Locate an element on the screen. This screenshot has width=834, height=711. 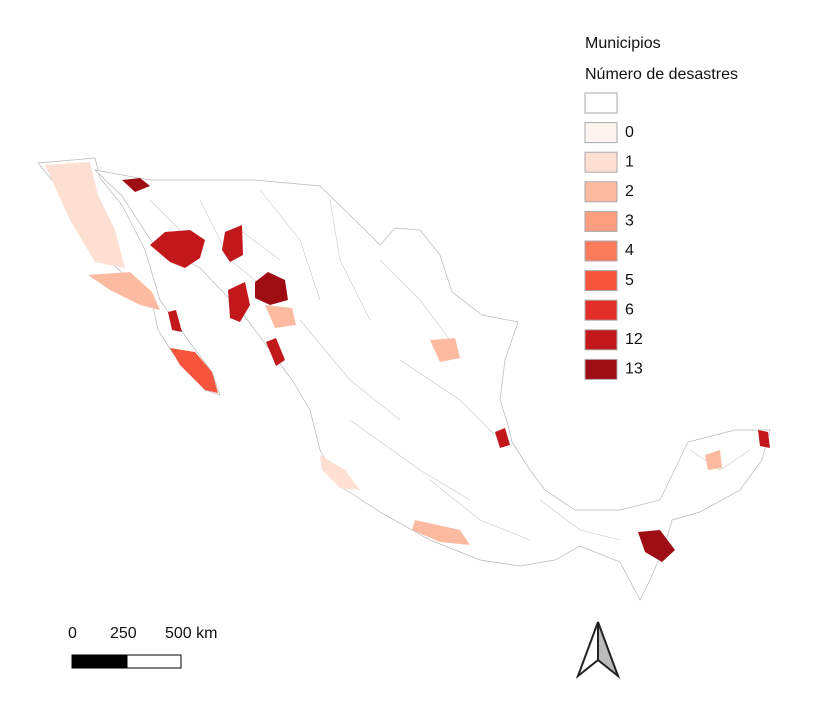
legend-label: 0 is located at coordinates (629, 132).